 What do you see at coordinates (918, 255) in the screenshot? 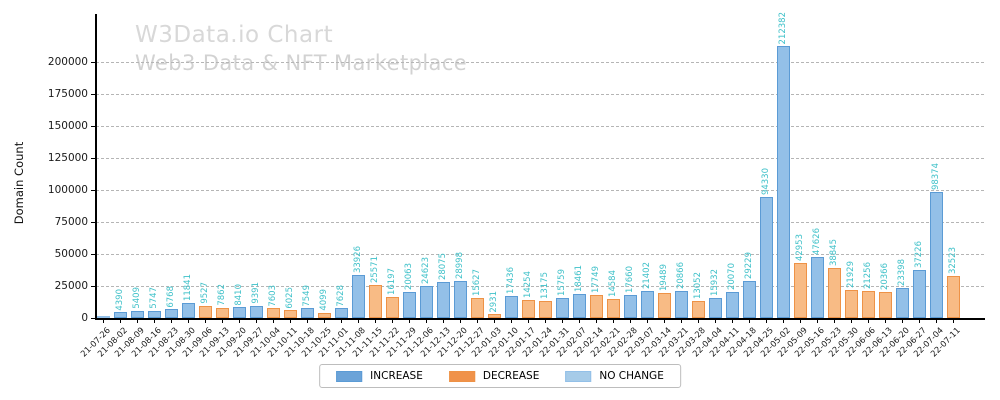
I see `bar-value-label: 37226` at bounding box center [918, 255].